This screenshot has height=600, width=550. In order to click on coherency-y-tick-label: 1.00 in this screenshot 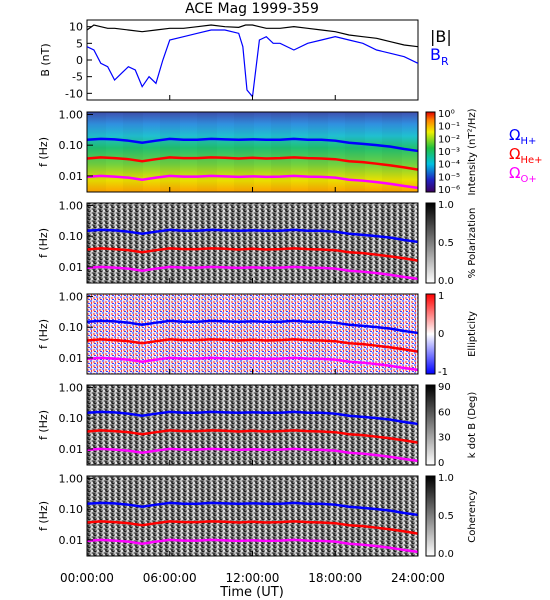, I will do `click(71, 478)`.